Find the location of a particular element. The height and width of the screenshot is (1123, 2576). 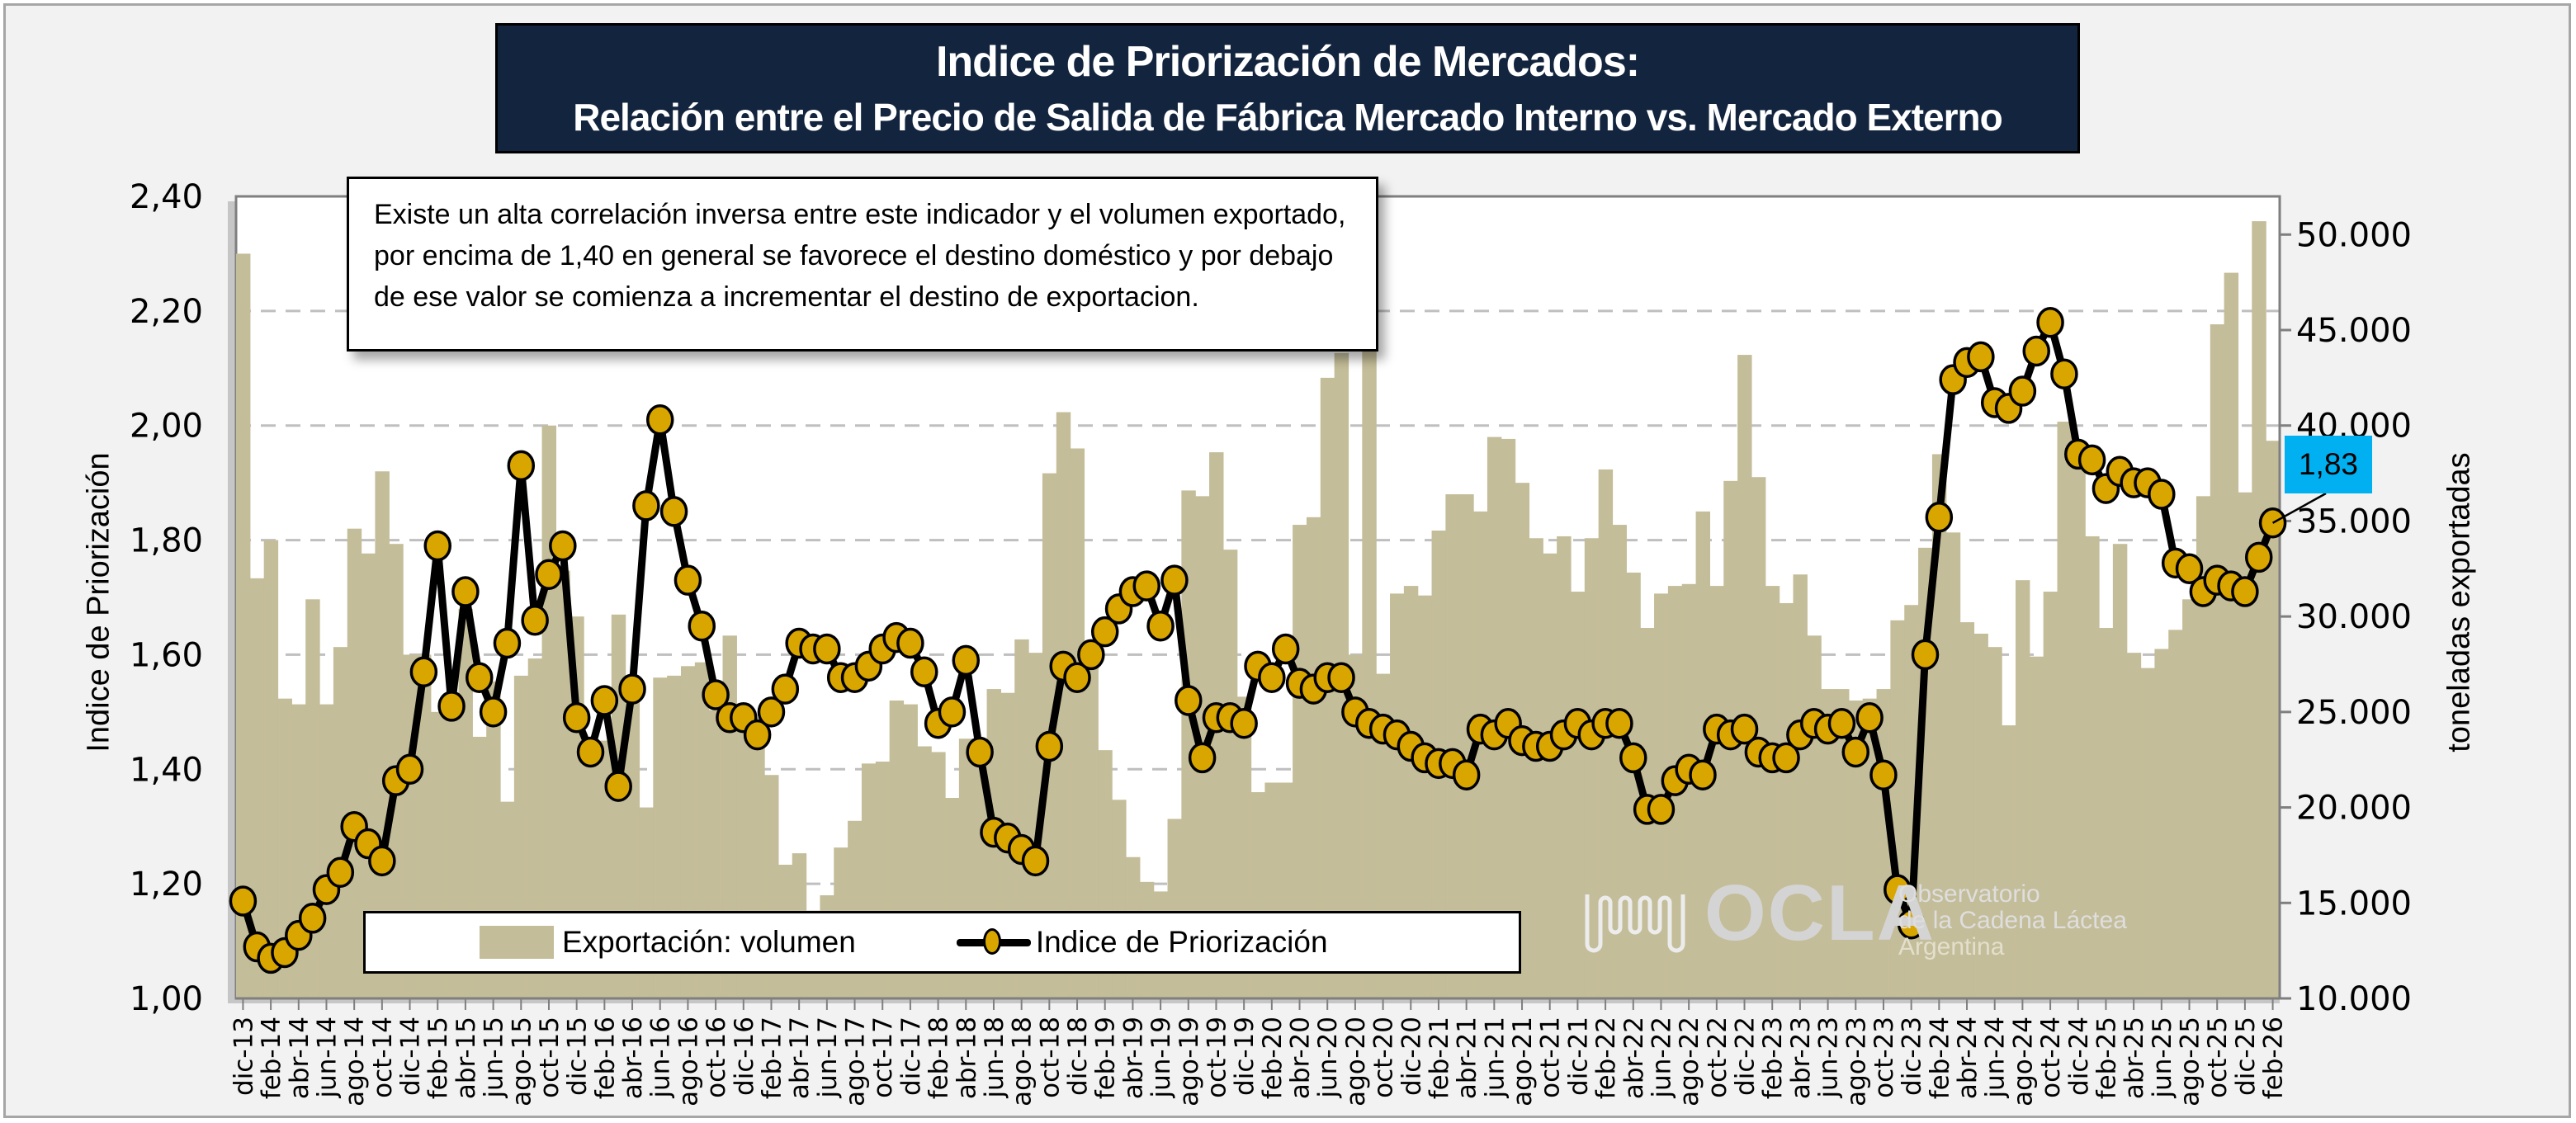

x-tick-label: abr-21 is located at coordinates (1467, 1058).